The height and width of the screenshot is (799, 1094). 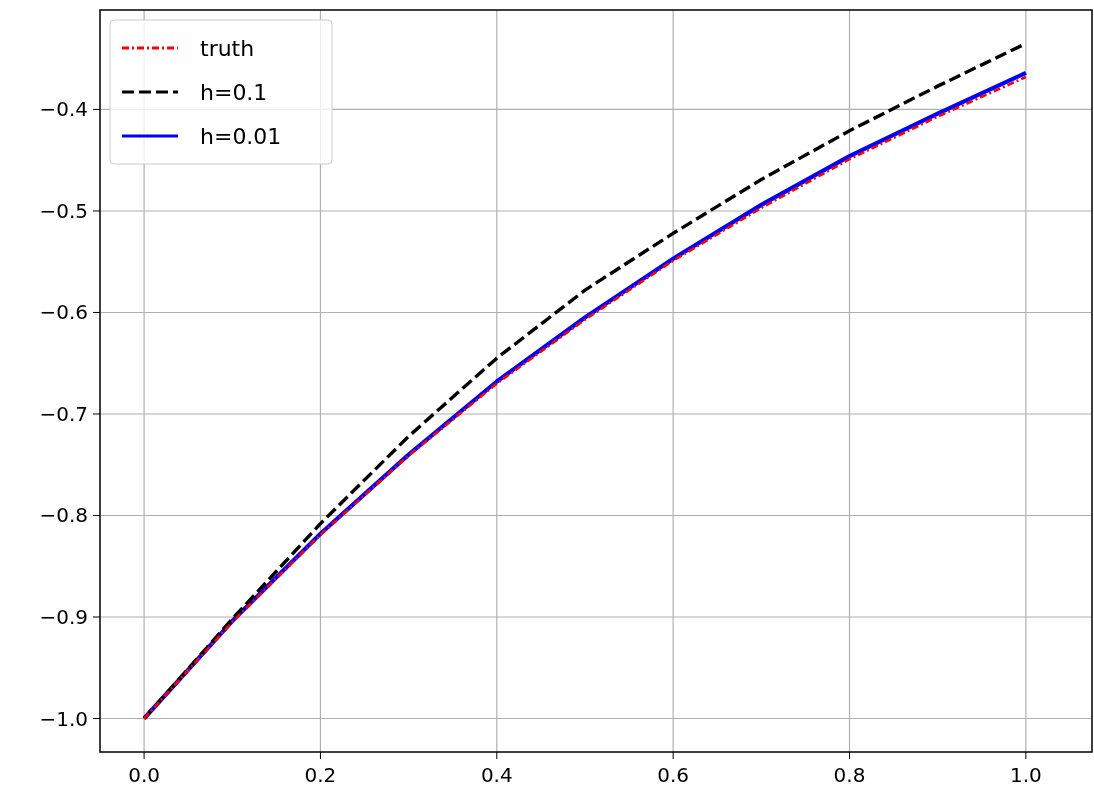 What do you see at coordinates (241, 136) in the screenshot?
I see `legend-label: h=0.01` at bounding box center [241, 136].